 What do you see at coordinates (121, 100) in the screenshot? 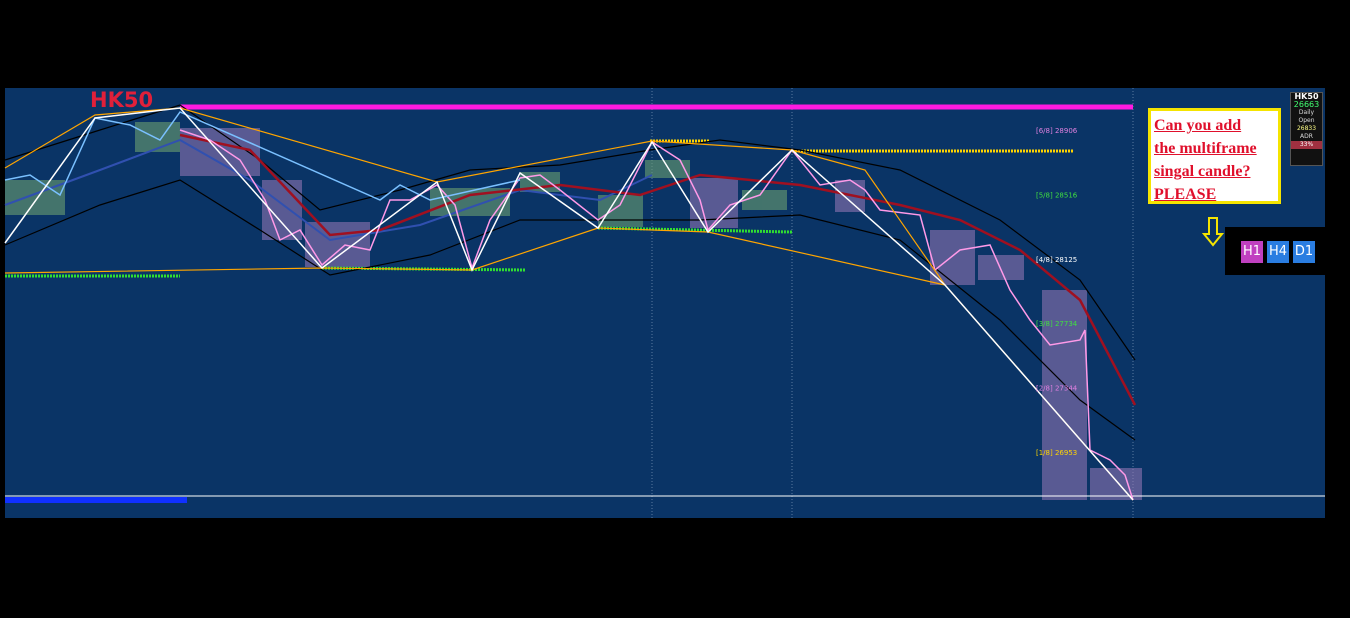
I see `symbol-label: HK50` at bounding box center [121, 100].